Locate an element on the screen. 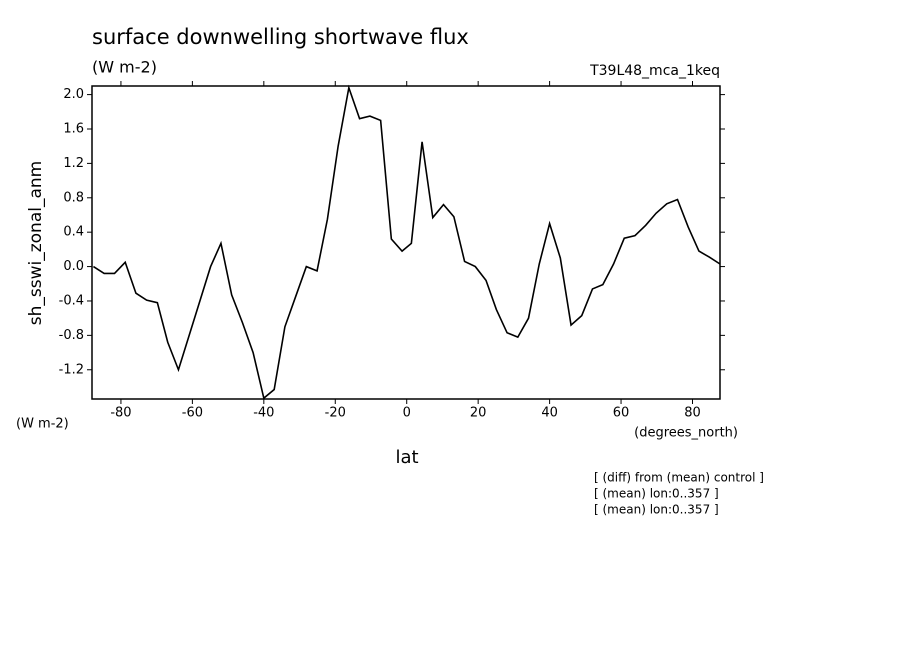 This screenshot has width=904, height=654. run-label: T39L48_mca_1keq is located at coordinates (654, 71).